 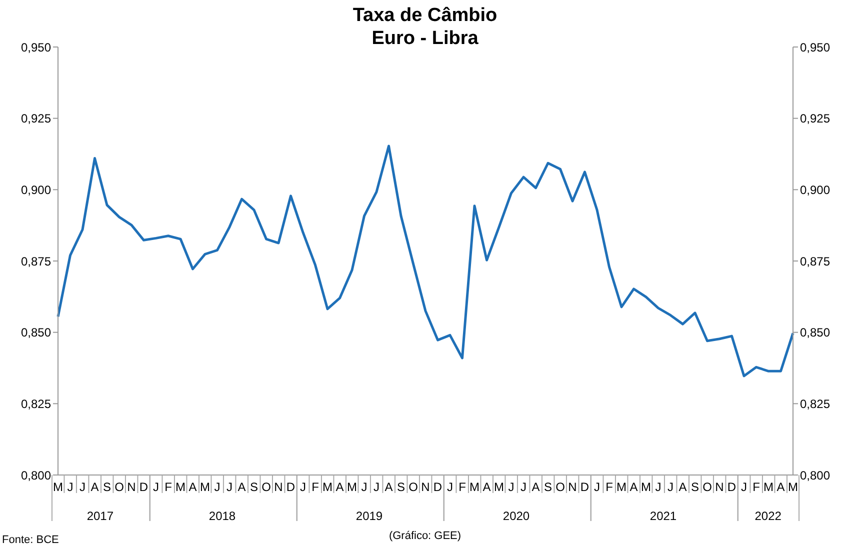 I want to click on y-tick-label: 0,925, so click(x=36, y=119).